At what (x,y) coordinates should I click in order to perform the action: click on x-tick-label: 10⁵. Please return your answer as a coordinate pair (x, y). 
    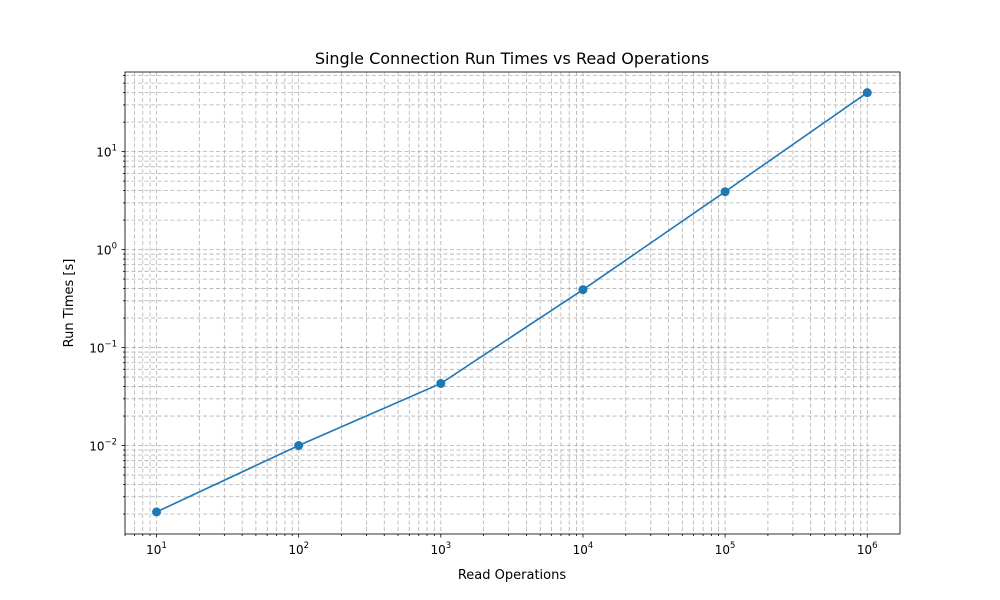
    Looking at the image, I should click on (725, 549).